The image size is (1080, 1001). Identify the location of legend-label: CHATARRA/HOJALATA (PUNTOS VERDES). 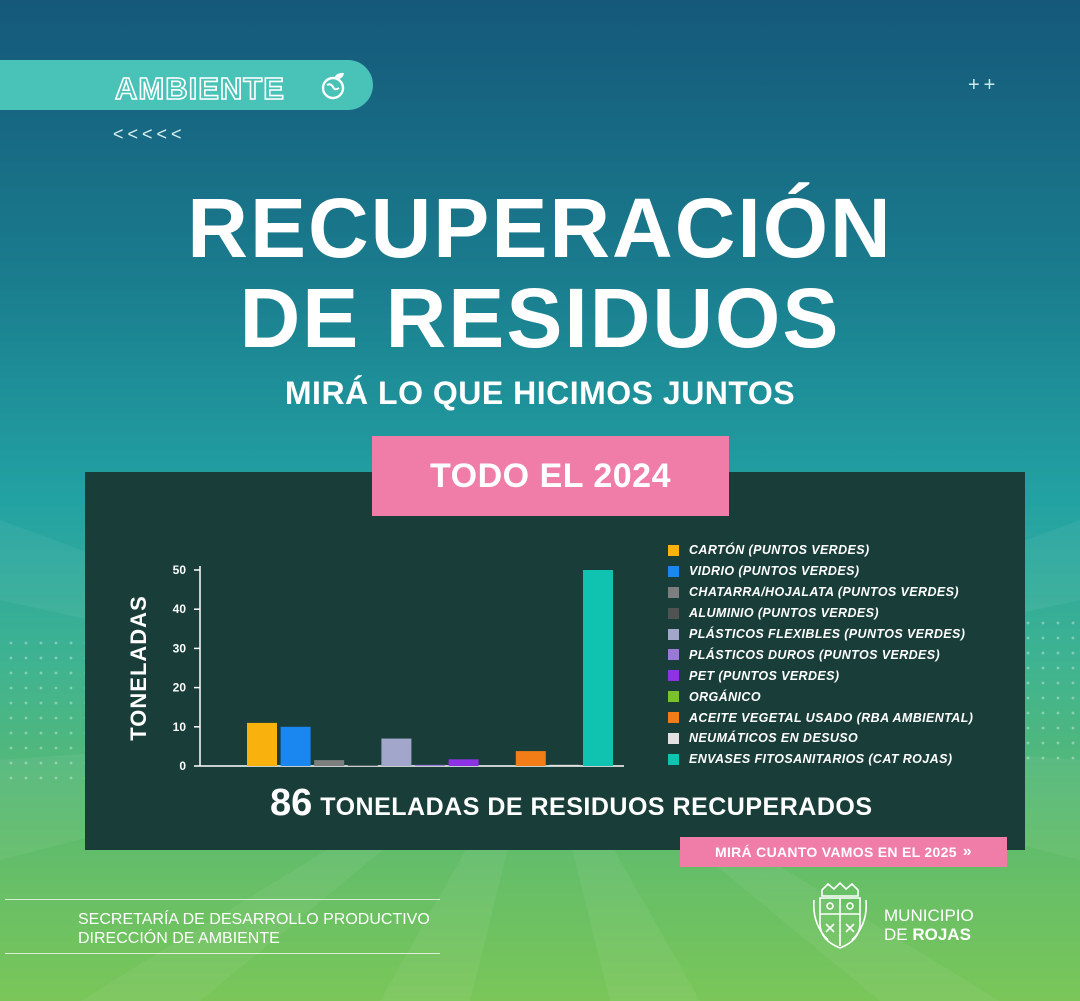
(824, 592).